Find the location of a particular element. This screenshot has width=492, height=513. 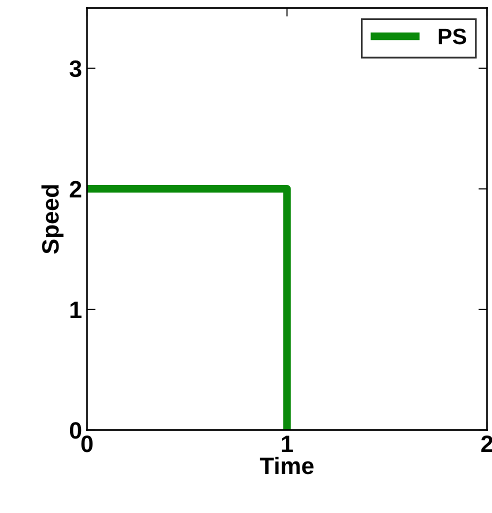

y-tick-label: 3 is located at coordinates (76, 69).